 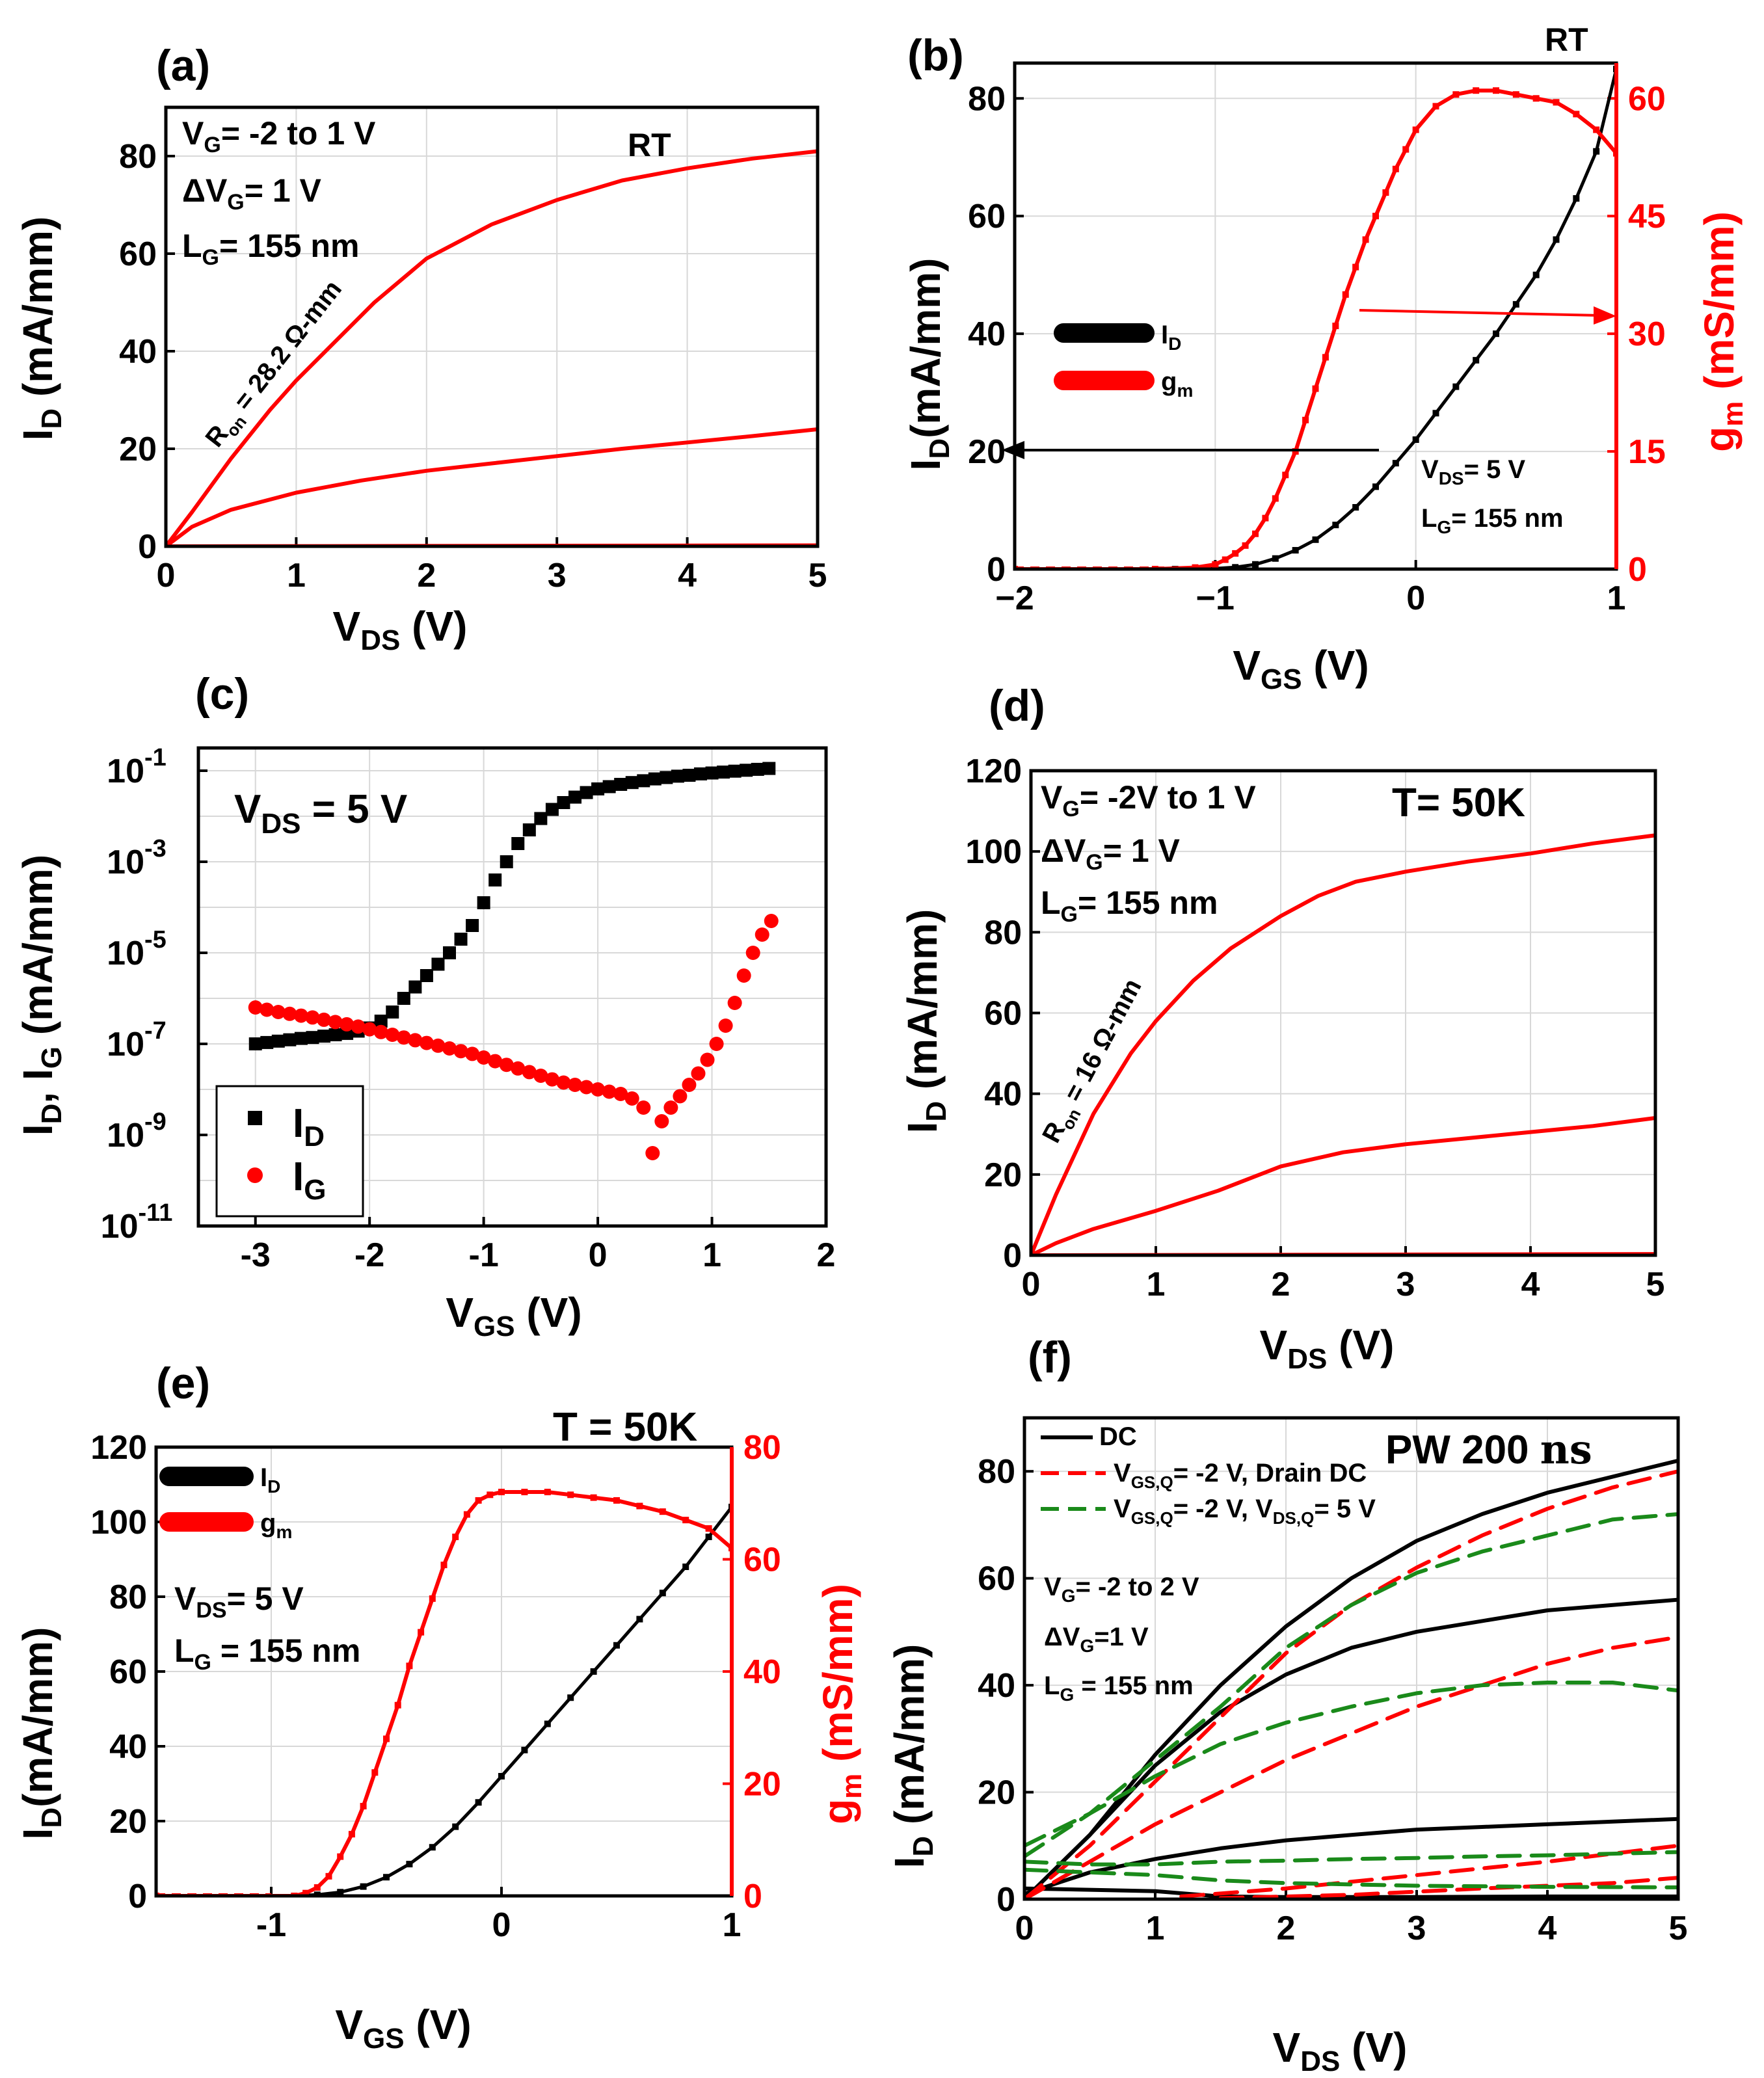 What do you see at coordinates (1343, 1185) in the screenshot?
I see `series-line-d-v-g-0-v` at bounding box center [1343, 1185].